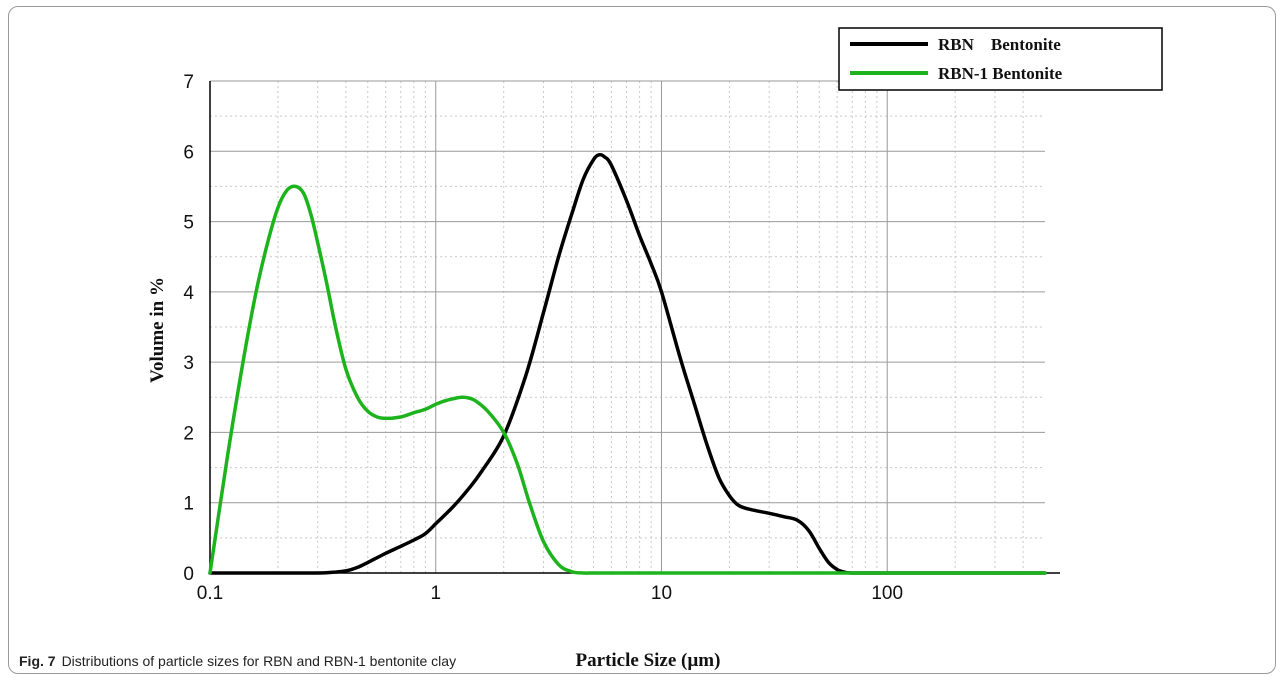 This screenshot has width=1287, height=683. I want to click on legend: RBN Bentonite RBN-1 Bentonite, so click(1000, 59).